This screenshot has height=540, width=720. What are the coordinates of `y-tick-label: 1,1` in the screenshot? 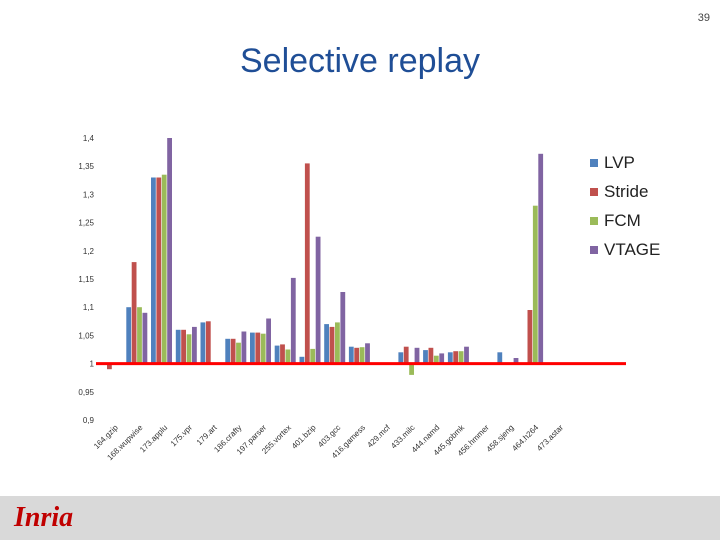 It's located at (89, 307).